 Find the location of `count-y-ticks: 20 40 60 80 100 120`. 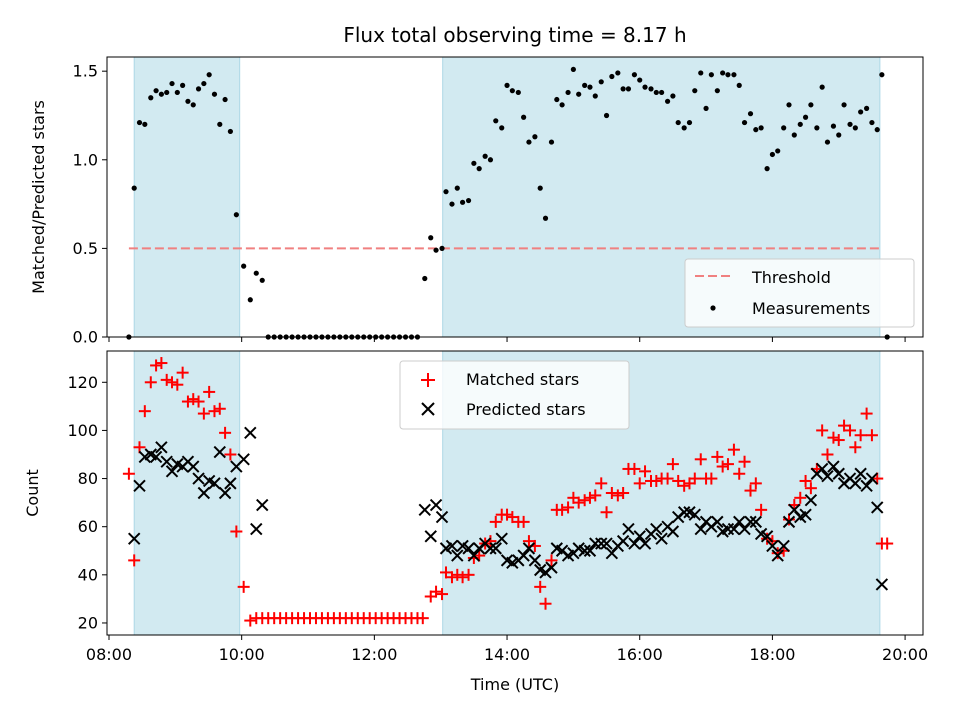

count-y-ticks: 20 40 60 80 100 120 is located at coordinates (87, 502).